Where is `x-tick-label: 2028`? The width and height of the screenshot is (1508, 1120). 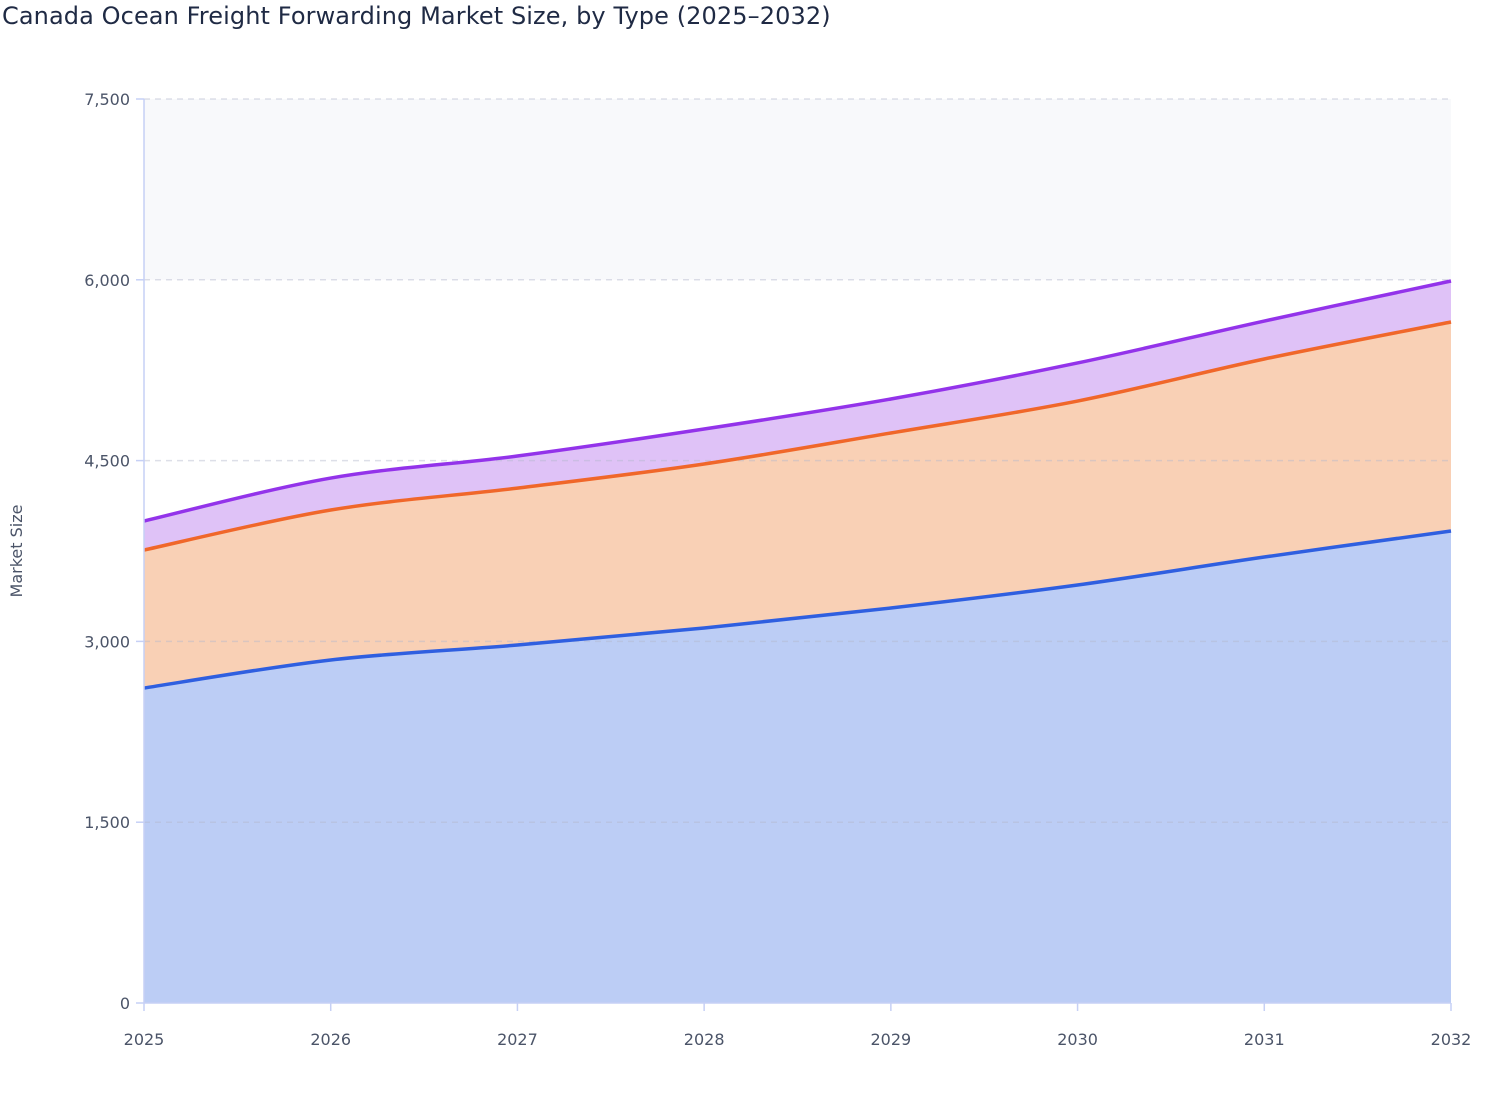
x-tick-label: 2028 is located at coordinates (704, 1039).